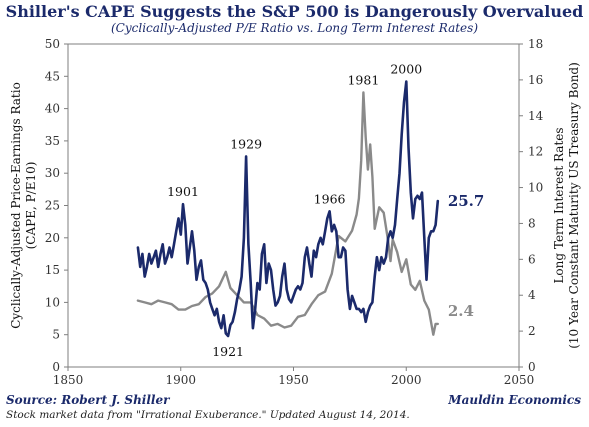 The height and width of the screenshot is (427, 589). Describe the element at coordinates (532, 367) in the screenshot. I see `y-right-tick-label: 0` at that location.